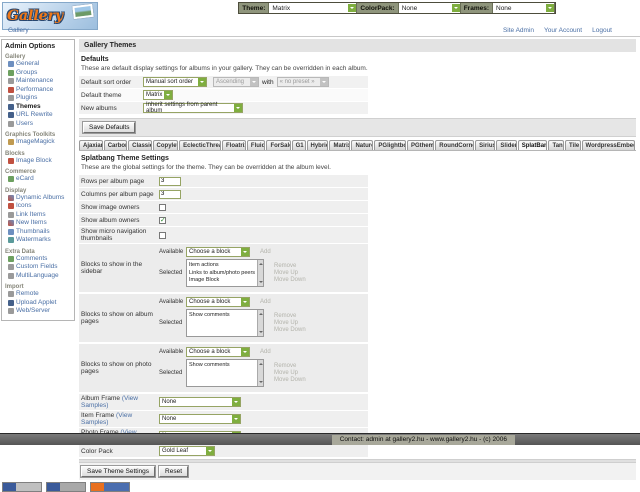  I want to click on tab-tan: Tan, so click(556, 145).